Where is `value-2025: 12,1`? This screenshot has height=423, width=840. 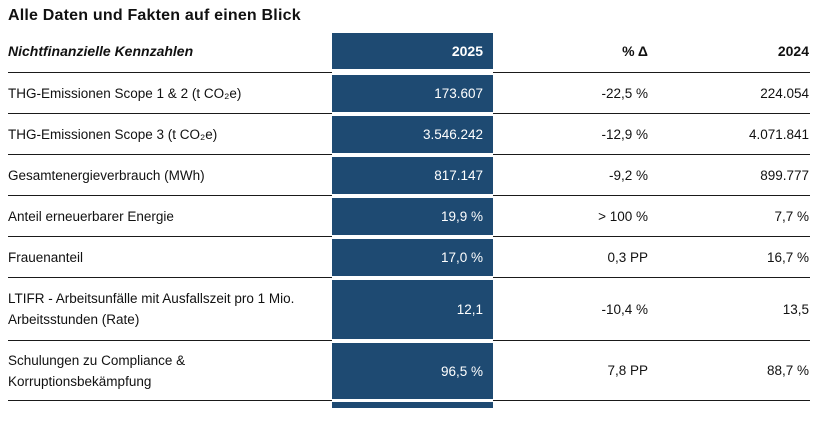 value-2025: 12,1 is located at coordinates (412, 309).